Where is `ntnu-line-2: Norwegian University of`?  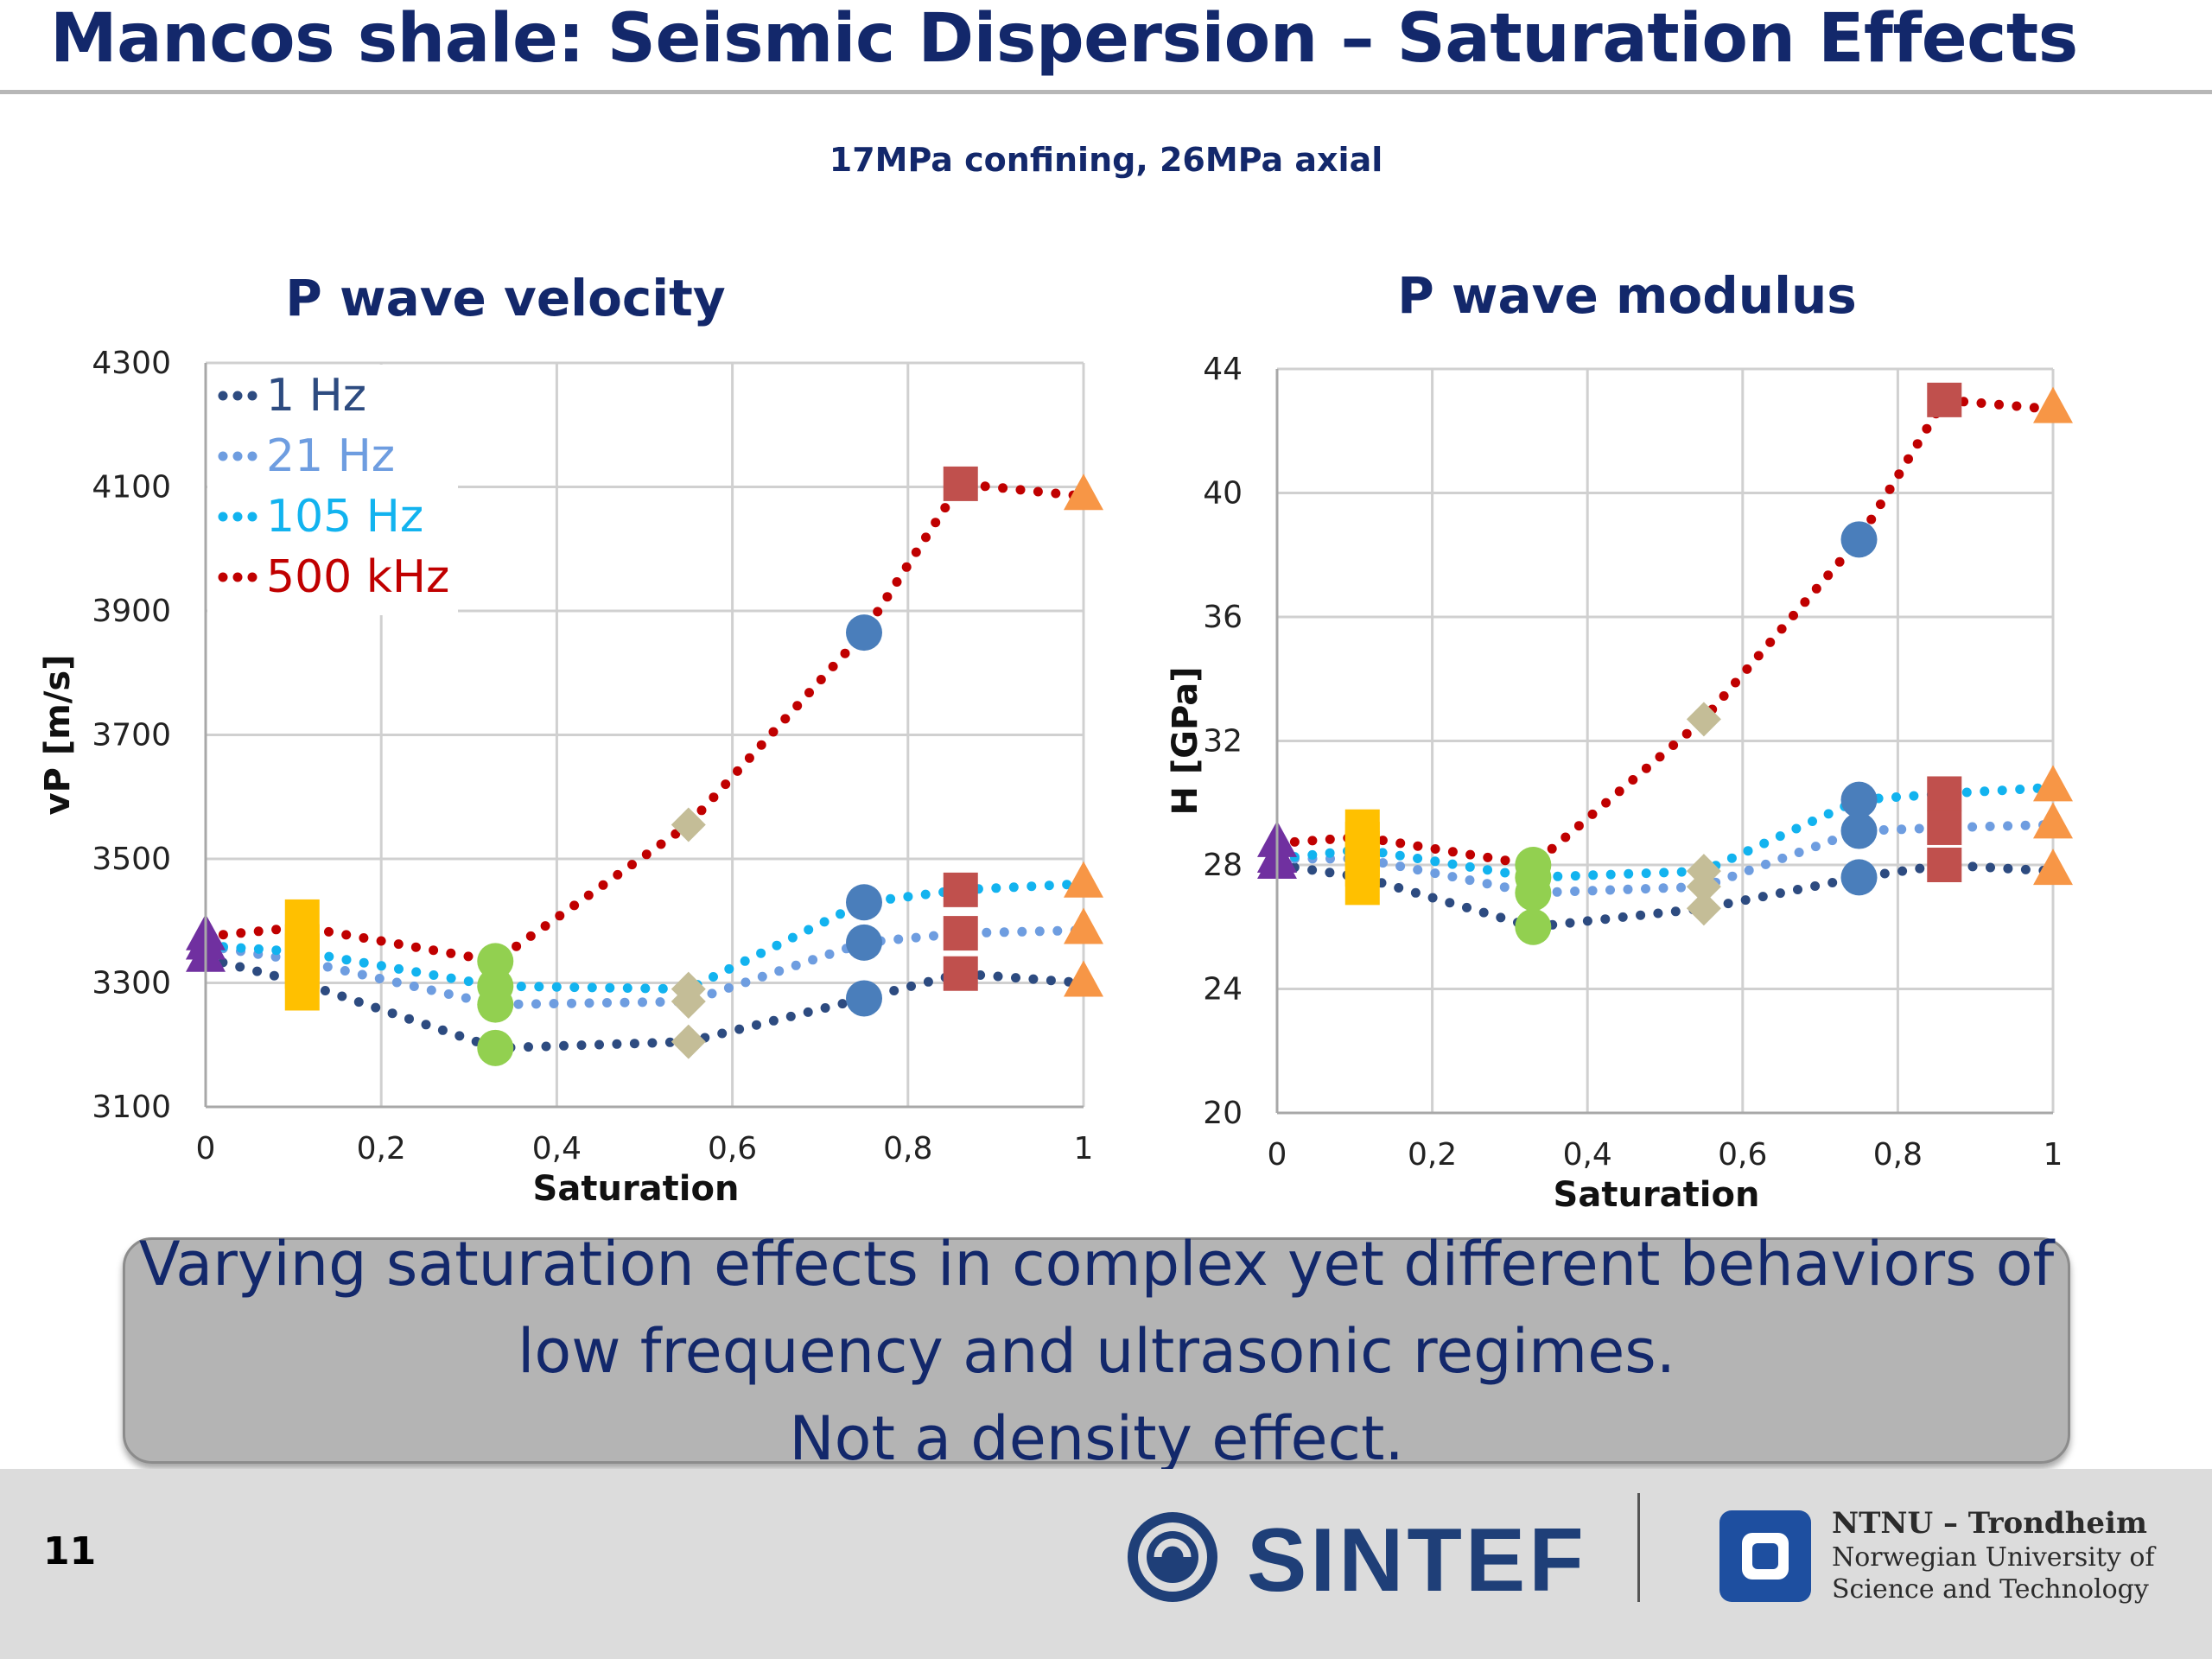 ntnu-line-2: Norwegian University of is located at coordinates (1993, 1557).